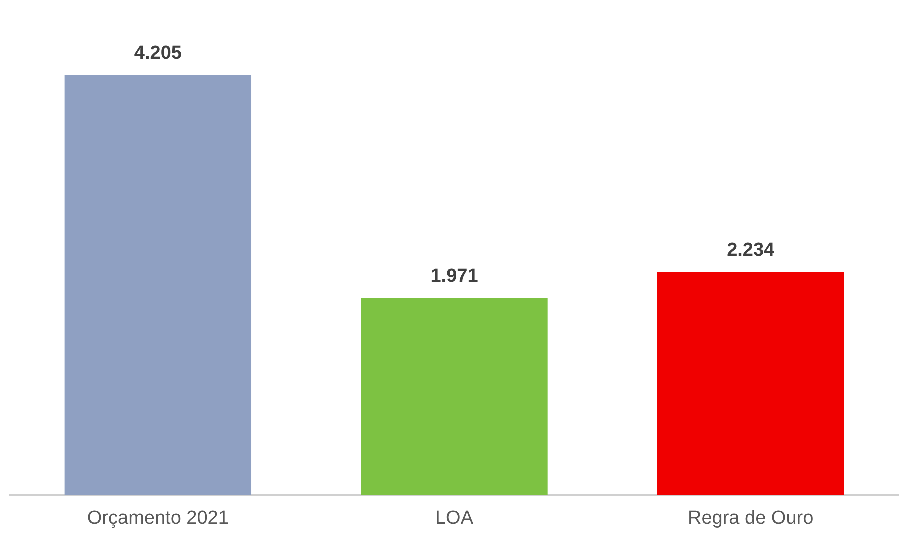 The image size is (899, 542). I want to click on x-tick-label: Regra de Ouro, so click(751, 518).